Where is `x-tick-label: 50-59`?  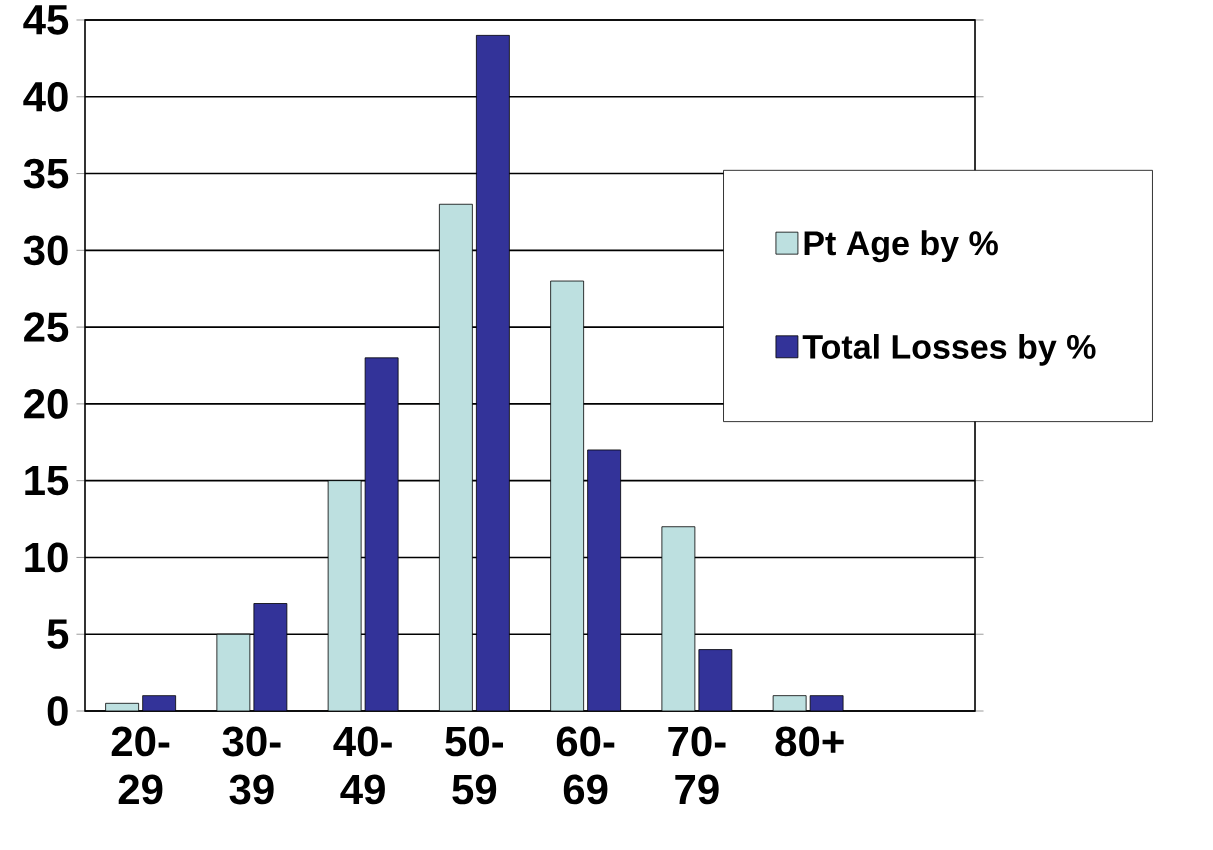 x-tick-label: 50-59 is located at coordinates (474, 765).